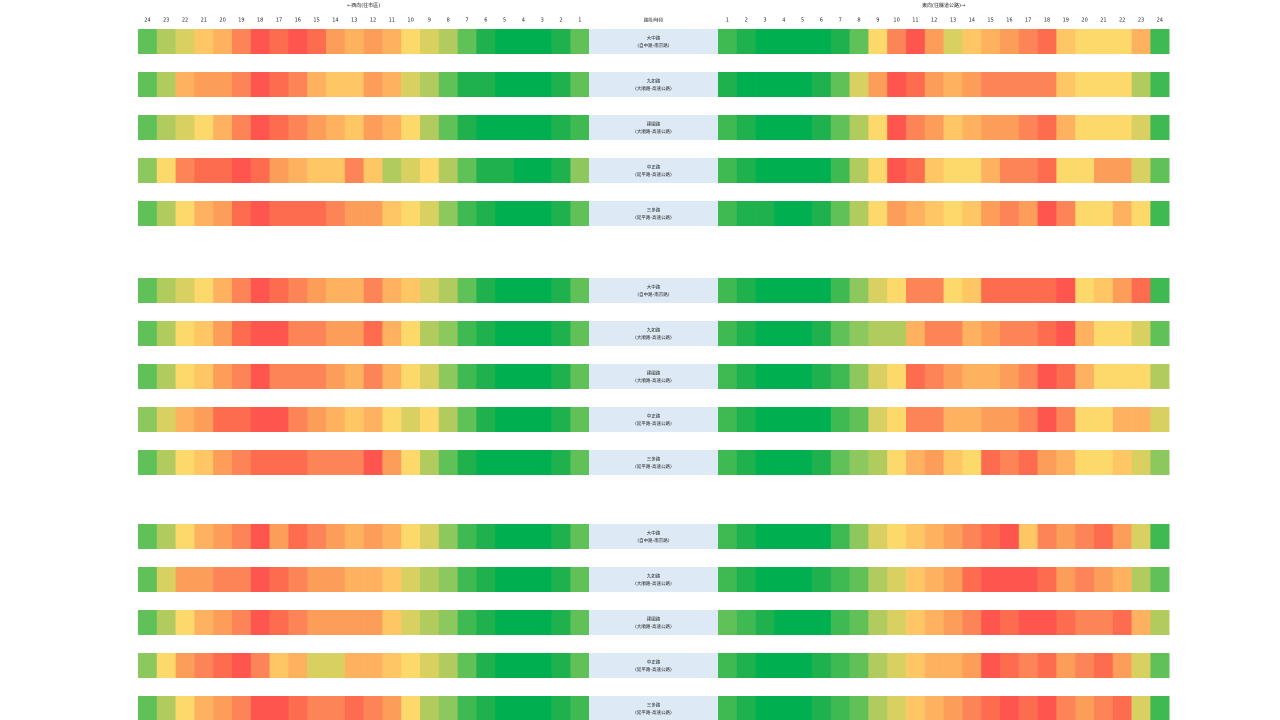 This screenshot has width=1280, height=720. Describe the element at coordinates (260, 21) in the screenshot. I see `west-hour-tick-label: 18` at that location.